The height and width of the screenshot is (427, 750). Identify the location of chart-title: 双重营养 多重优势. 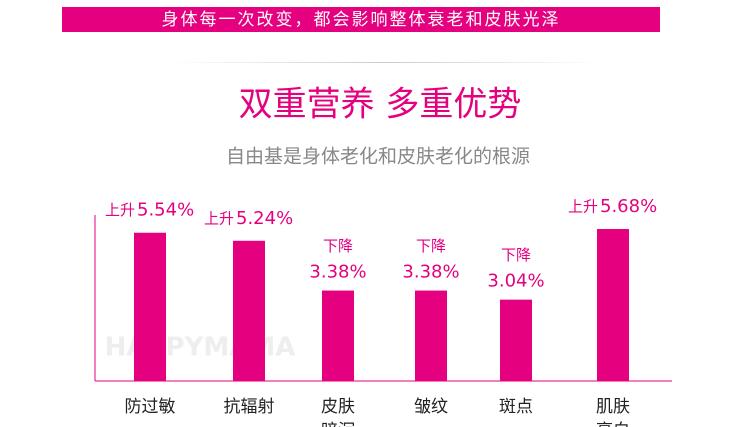
(380, 105).